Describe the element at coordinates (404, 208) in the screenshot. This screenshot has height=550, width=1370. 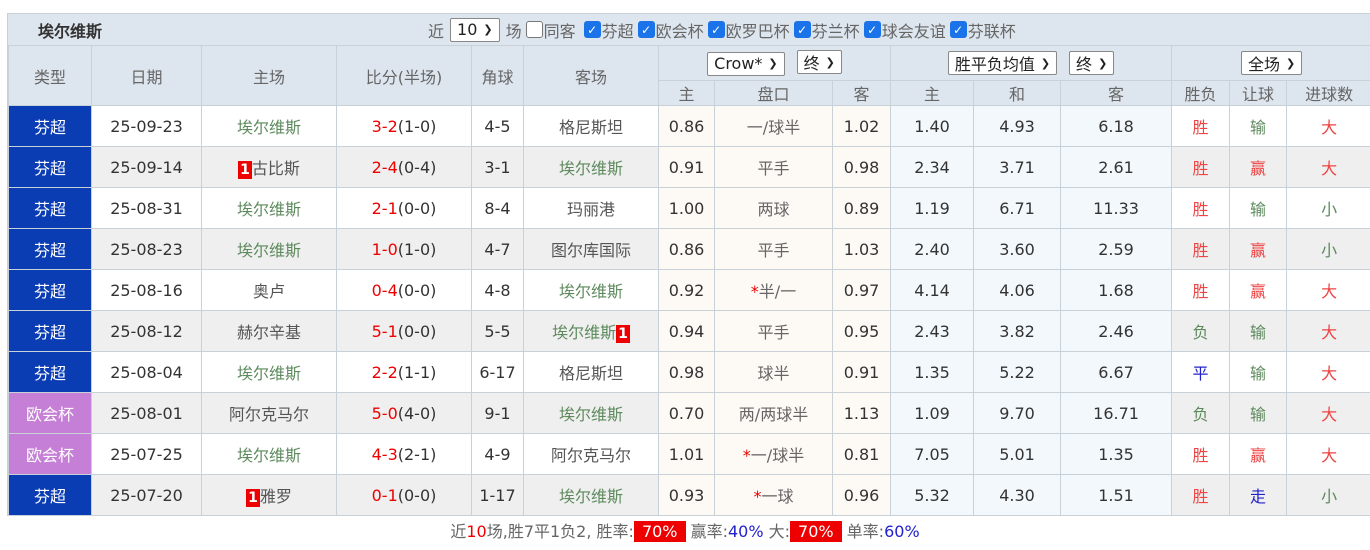
I see `score-cell: 2-1(0-0)` at that location.